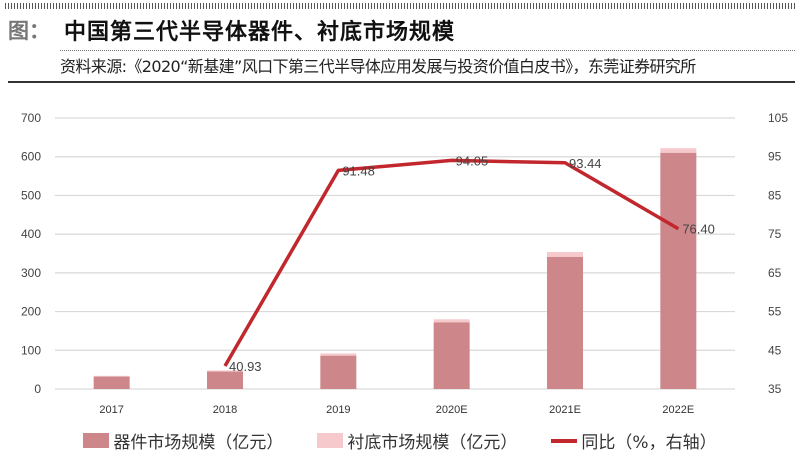 This screenshot has width=800, height=473. I want to click on dotted-divider, so click(427, 50).